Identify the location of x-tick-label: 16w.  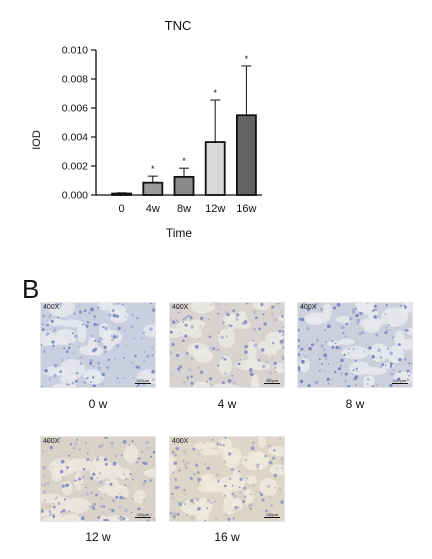
(246, 209).